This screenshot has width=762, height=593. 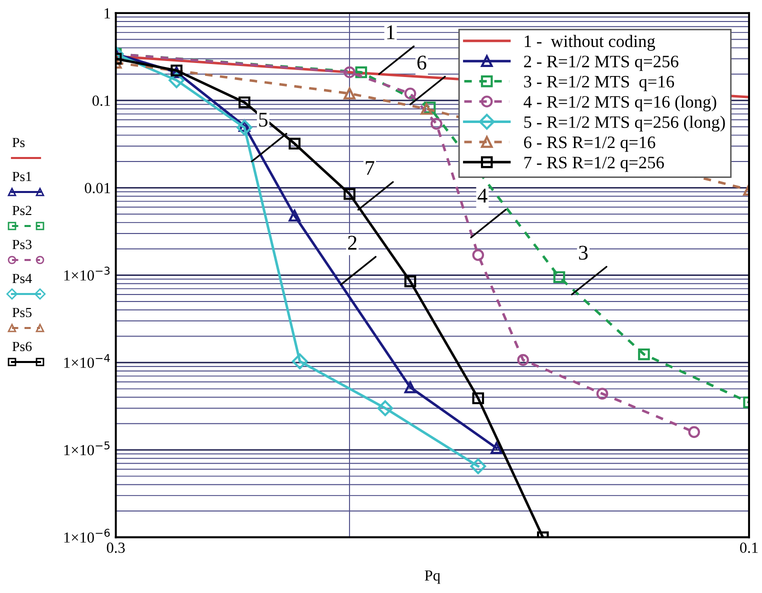 What do you see at coordinates (22, 177) in the screenshot?
I see `text: Ps1` at bounding box center [22, 177].